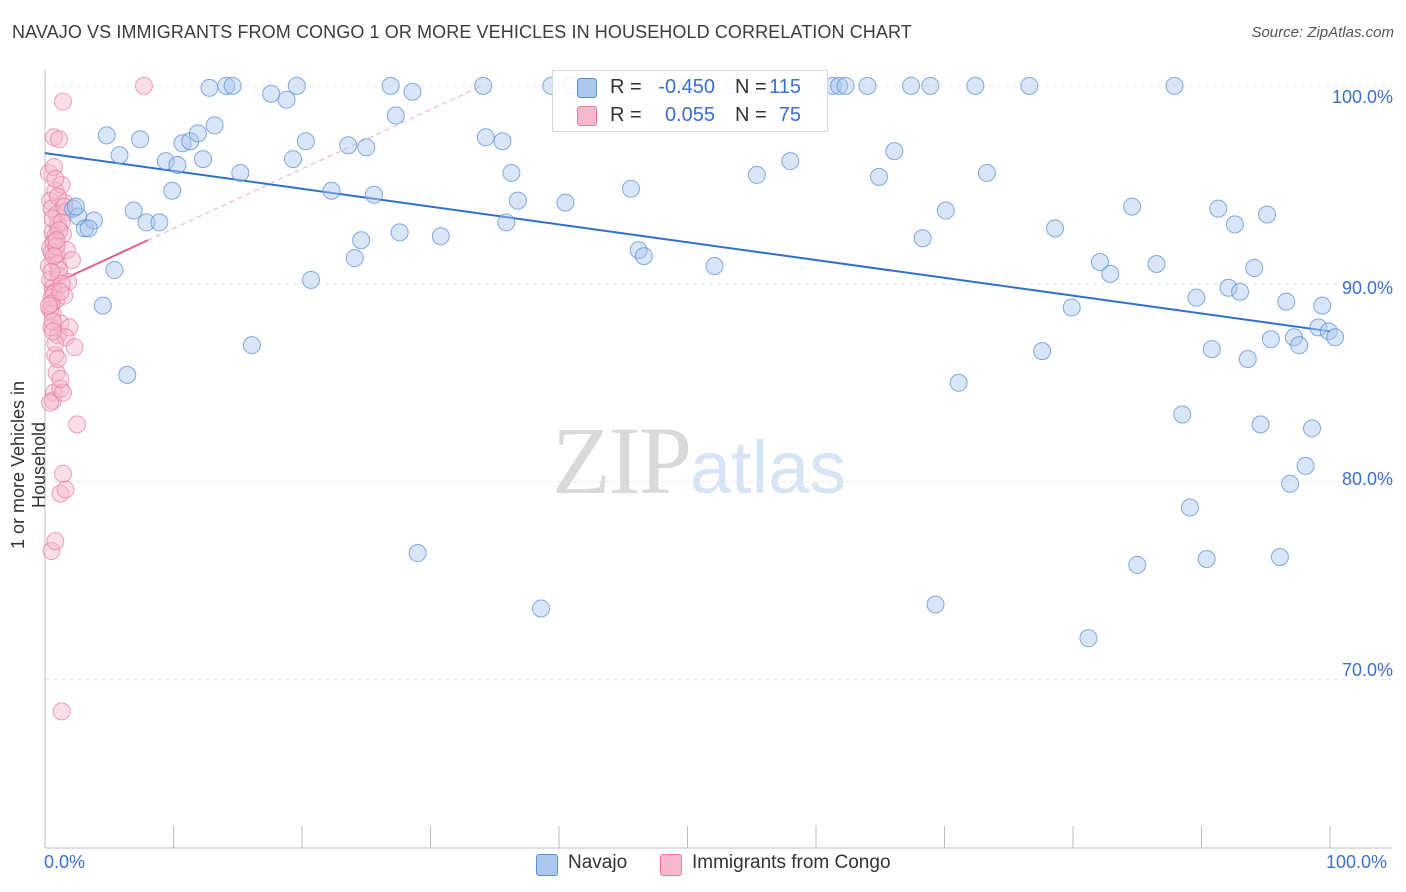  Describe the element at coordinates (598, 862) in the screenshot. I see `legend-label: Navajo` at that location.